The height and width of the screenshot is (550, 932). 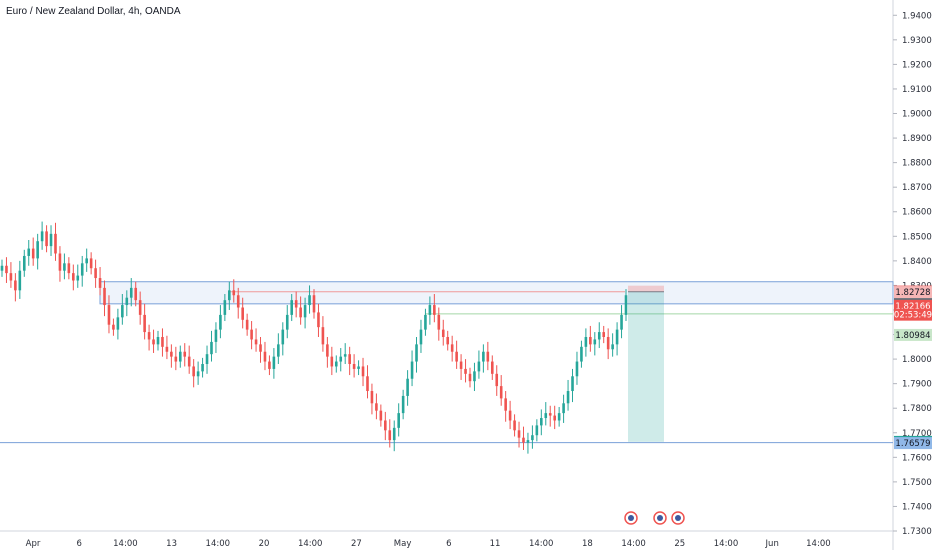 What do you see at coordinates (646, 288) in the screenshot?
I see `stop-loss-area` at bounding box center [646, 288].